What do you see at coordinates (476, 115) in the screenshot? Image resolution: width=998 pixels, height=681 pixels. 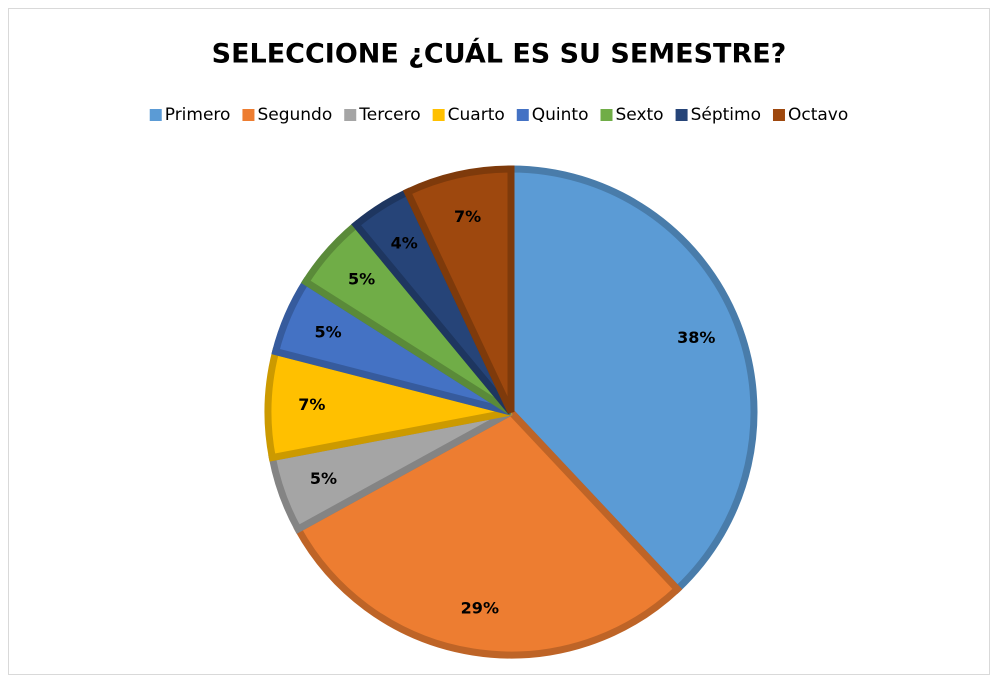 I see `legend-label: Cuarto` at bounding box center [476, 115].